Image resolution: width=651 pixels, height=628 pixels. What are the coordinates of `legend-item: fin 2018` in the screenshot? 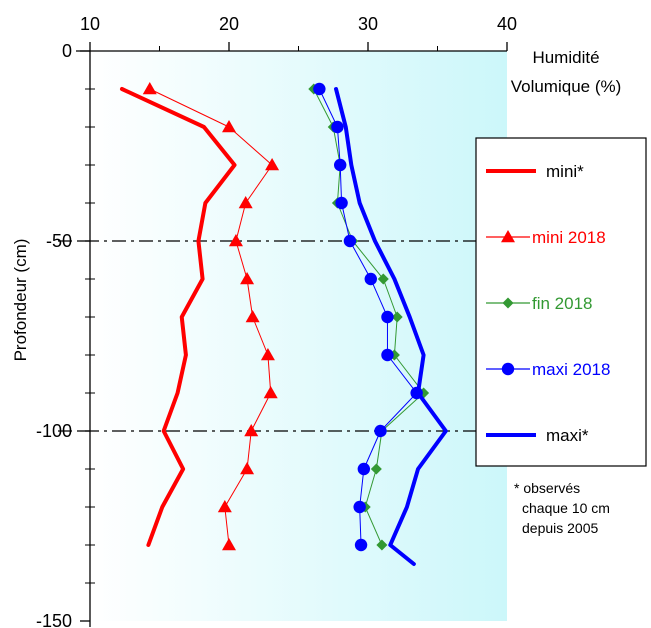 It's located at (539, 303).